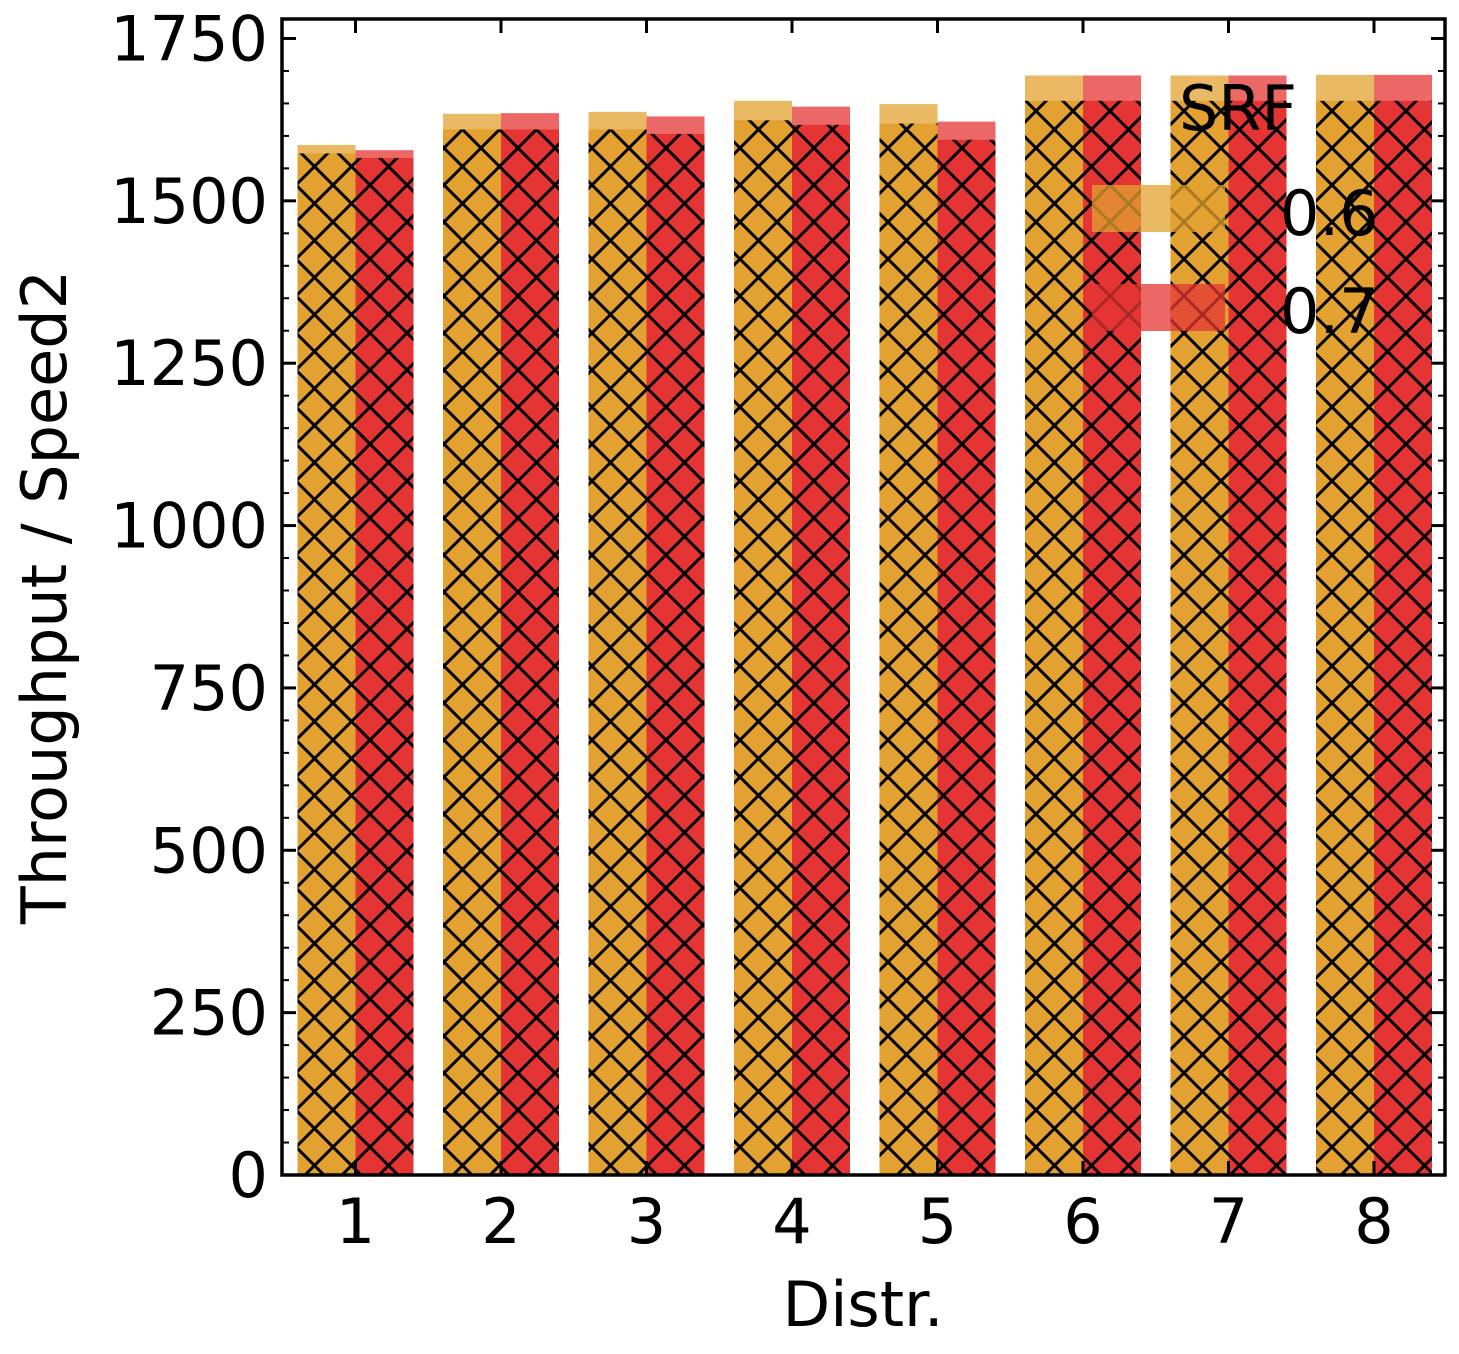 This screenshot has height=1354, width=1459. Describe the element at coordinates (248, 1175) in the screenshot. I see `y-tick-label-0: 0` at that location.